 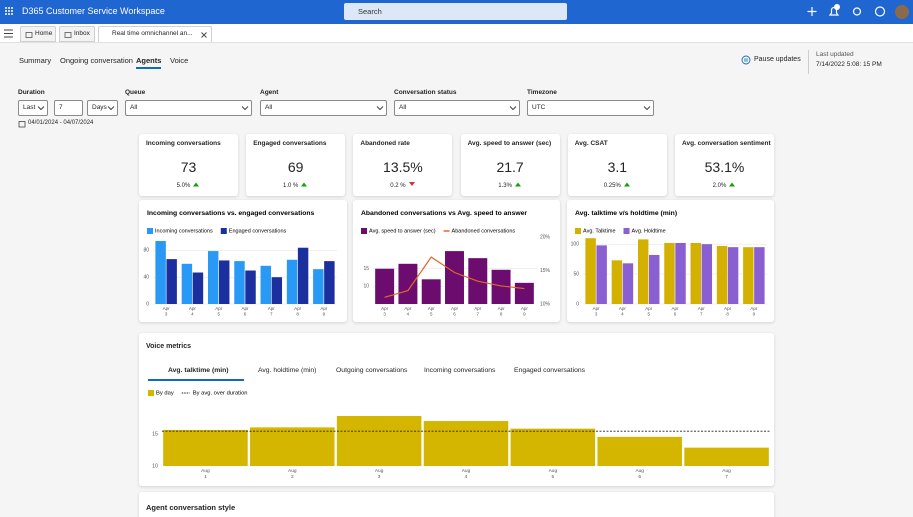 I want to click on filter-label: Timezone, so click(x=542, y=92).